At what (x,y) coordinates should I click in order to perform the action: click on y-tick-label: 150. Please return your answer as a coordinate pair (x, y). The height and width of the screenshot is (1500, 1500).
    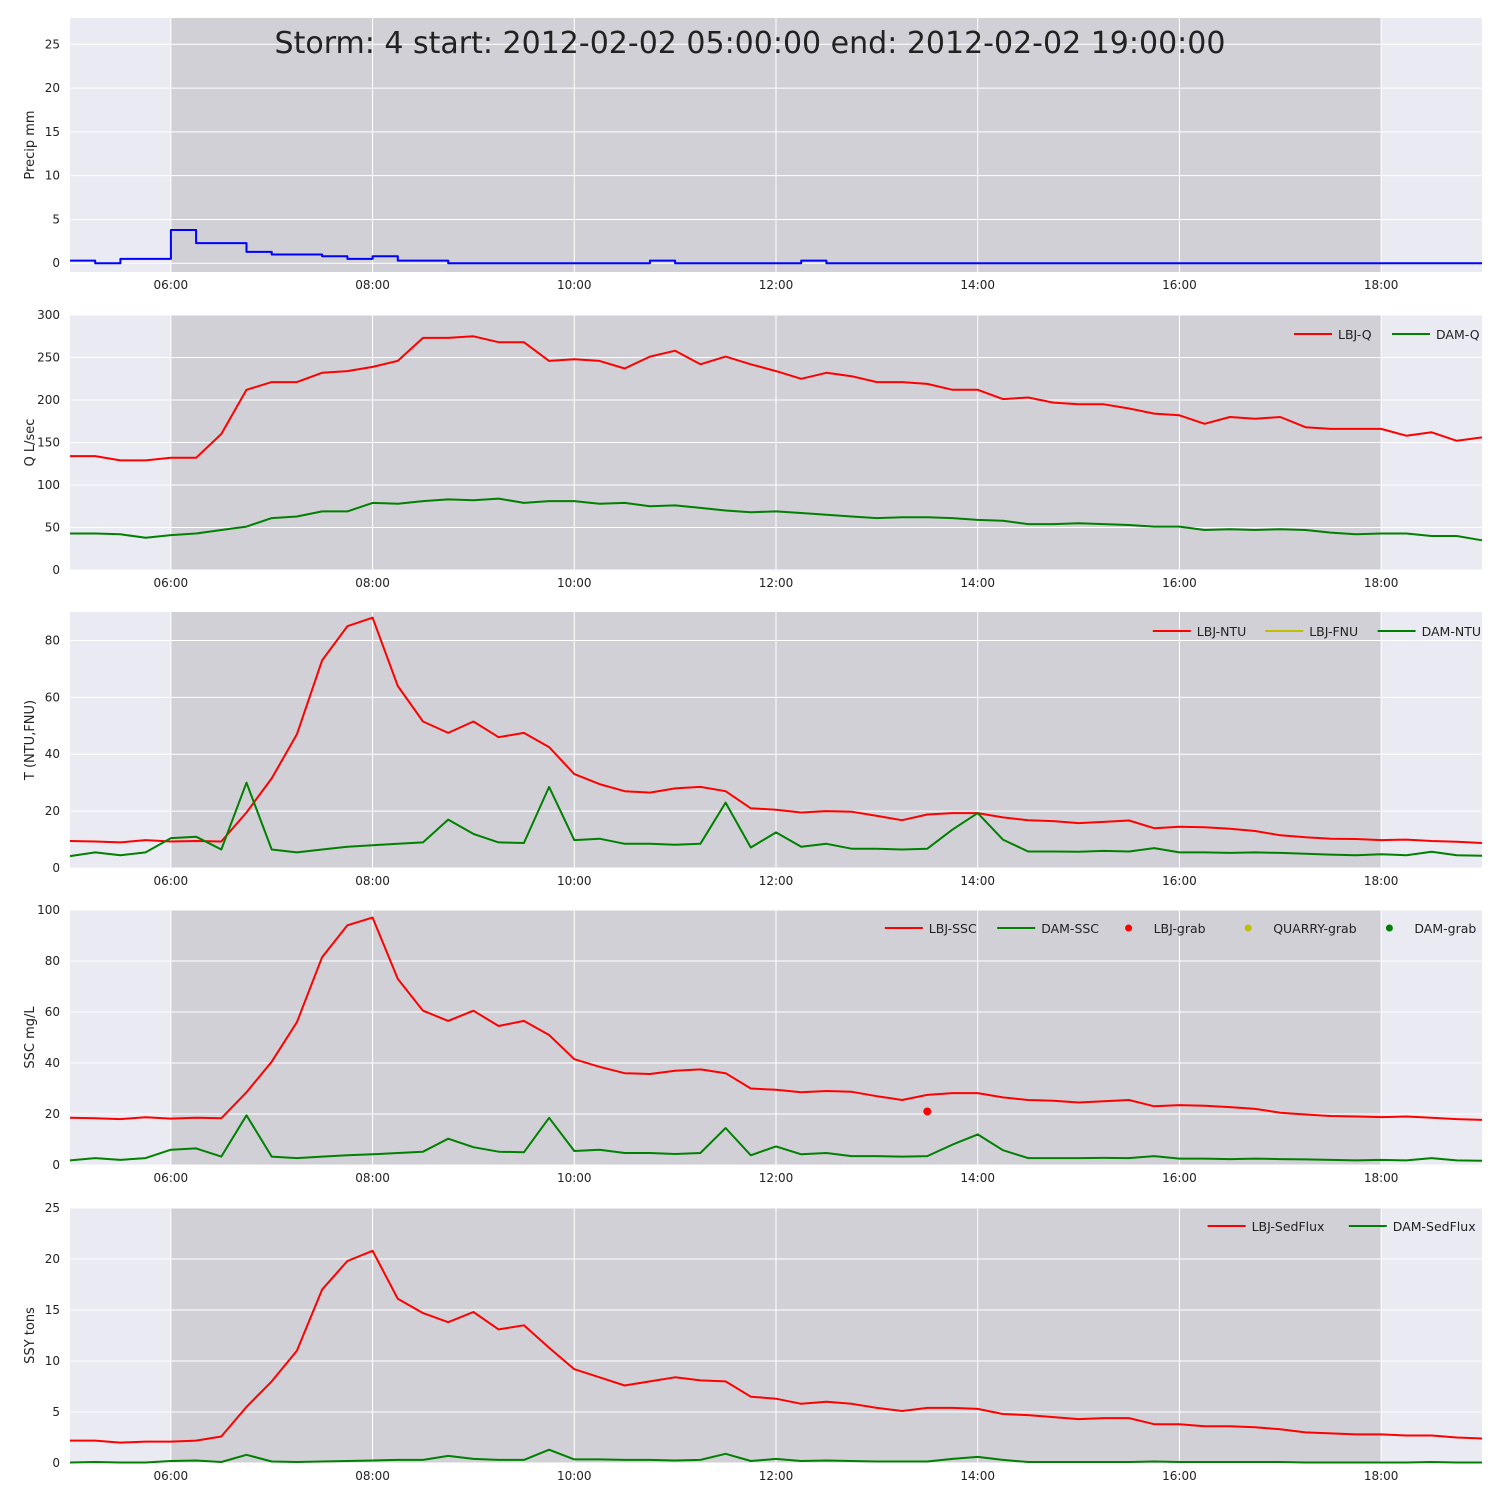
    Looking at the image, I should click on (48, 443).